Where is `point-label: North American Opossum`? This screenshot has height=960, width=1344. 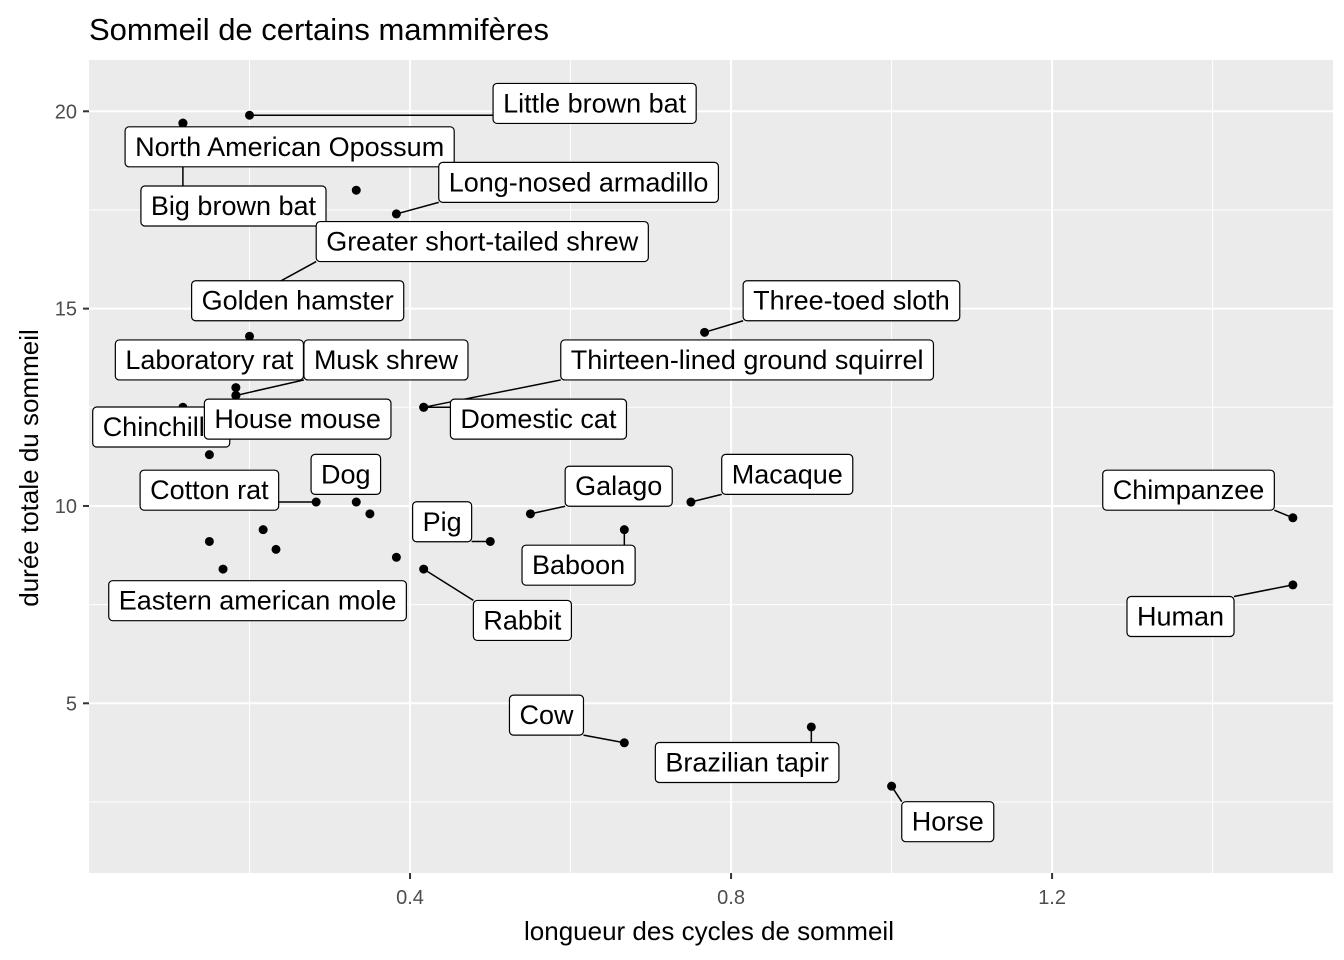
point-label: North American Opossum is located at coordinates (289, 147).